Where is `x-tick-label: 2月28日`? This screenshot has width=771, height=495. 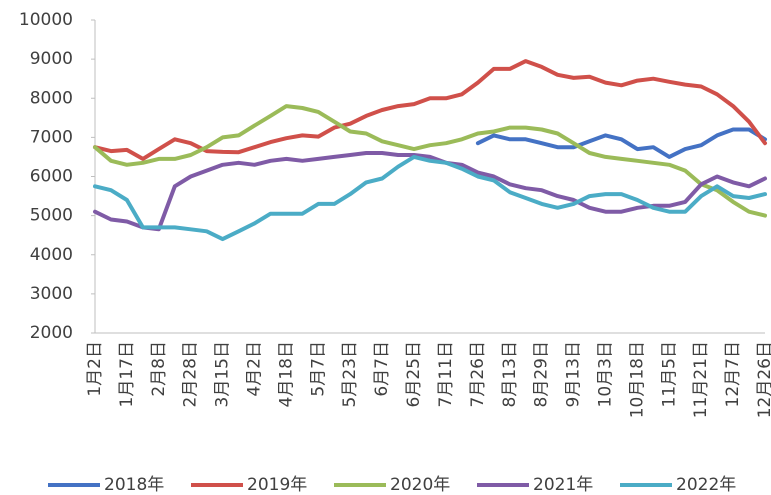 x-tick-label: 2月28日 is located at coordinates (191, 374).